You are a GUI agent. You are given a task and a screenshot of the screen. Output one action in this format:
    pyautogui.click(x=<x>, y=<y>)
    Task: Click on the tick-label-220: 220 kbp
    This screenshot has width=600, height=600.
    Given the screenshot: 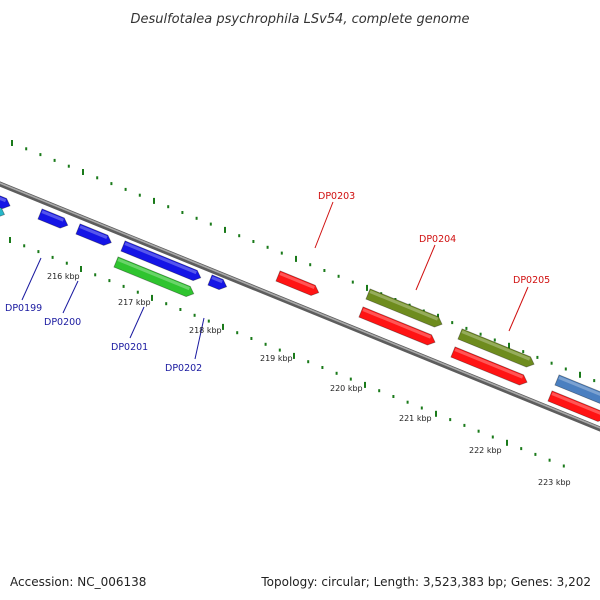 What is the action you would take?
    pyautogui.click(x=346, y=388)
    